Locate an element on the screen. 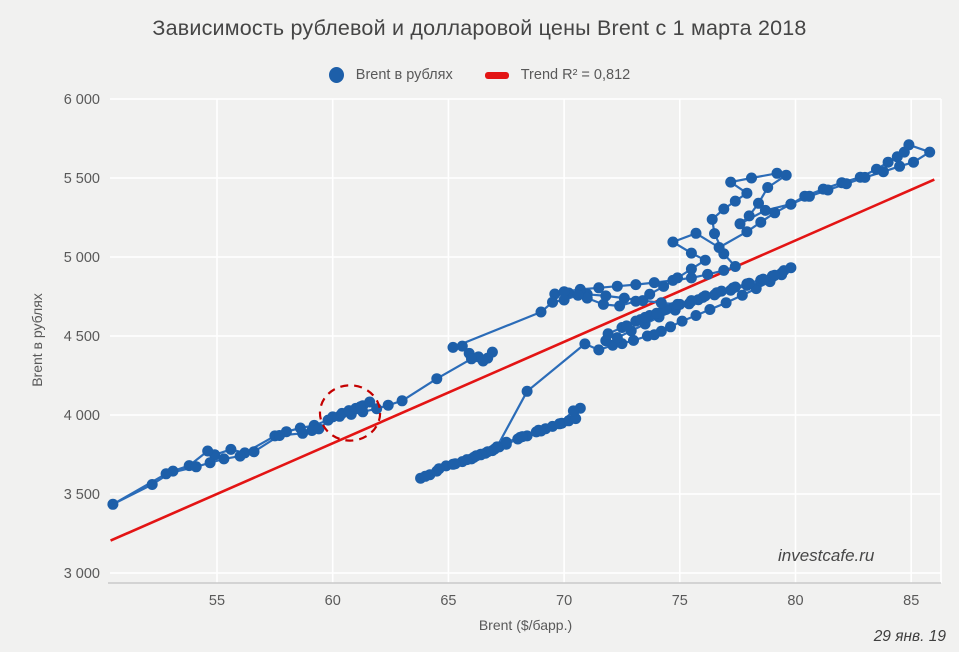  y-tick-label: 4 500 is located at coordinates (82, 337).